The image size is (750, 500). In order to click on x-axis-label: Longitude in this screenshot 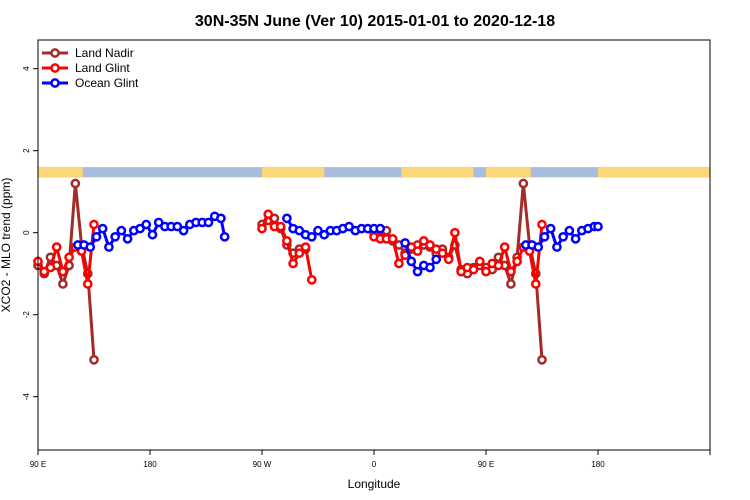, I will do `click(374, 484)`.